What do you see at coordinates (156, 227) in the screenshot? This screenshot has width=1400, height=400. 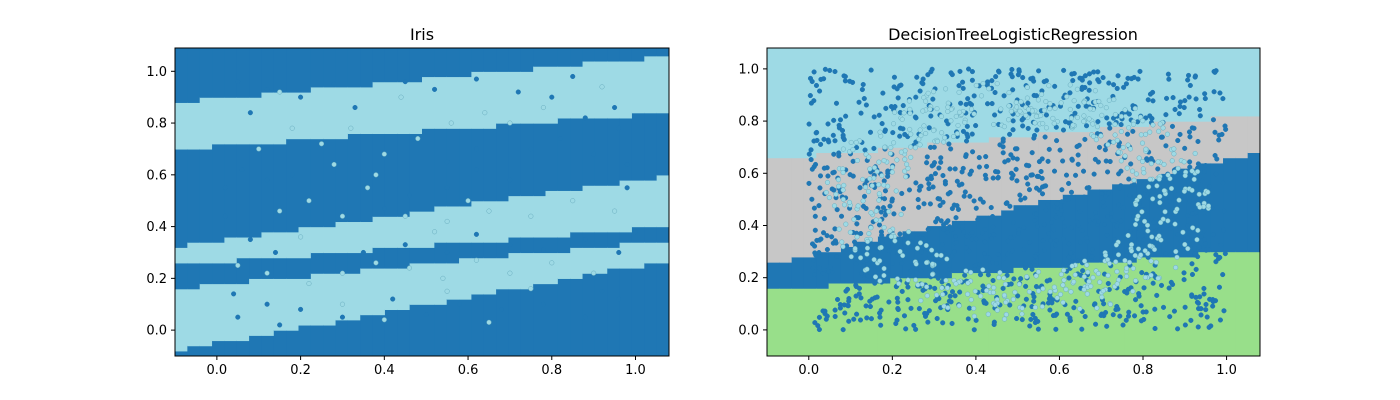 I see `y-tick-label: 0.4` at bounding box center [156, 227].